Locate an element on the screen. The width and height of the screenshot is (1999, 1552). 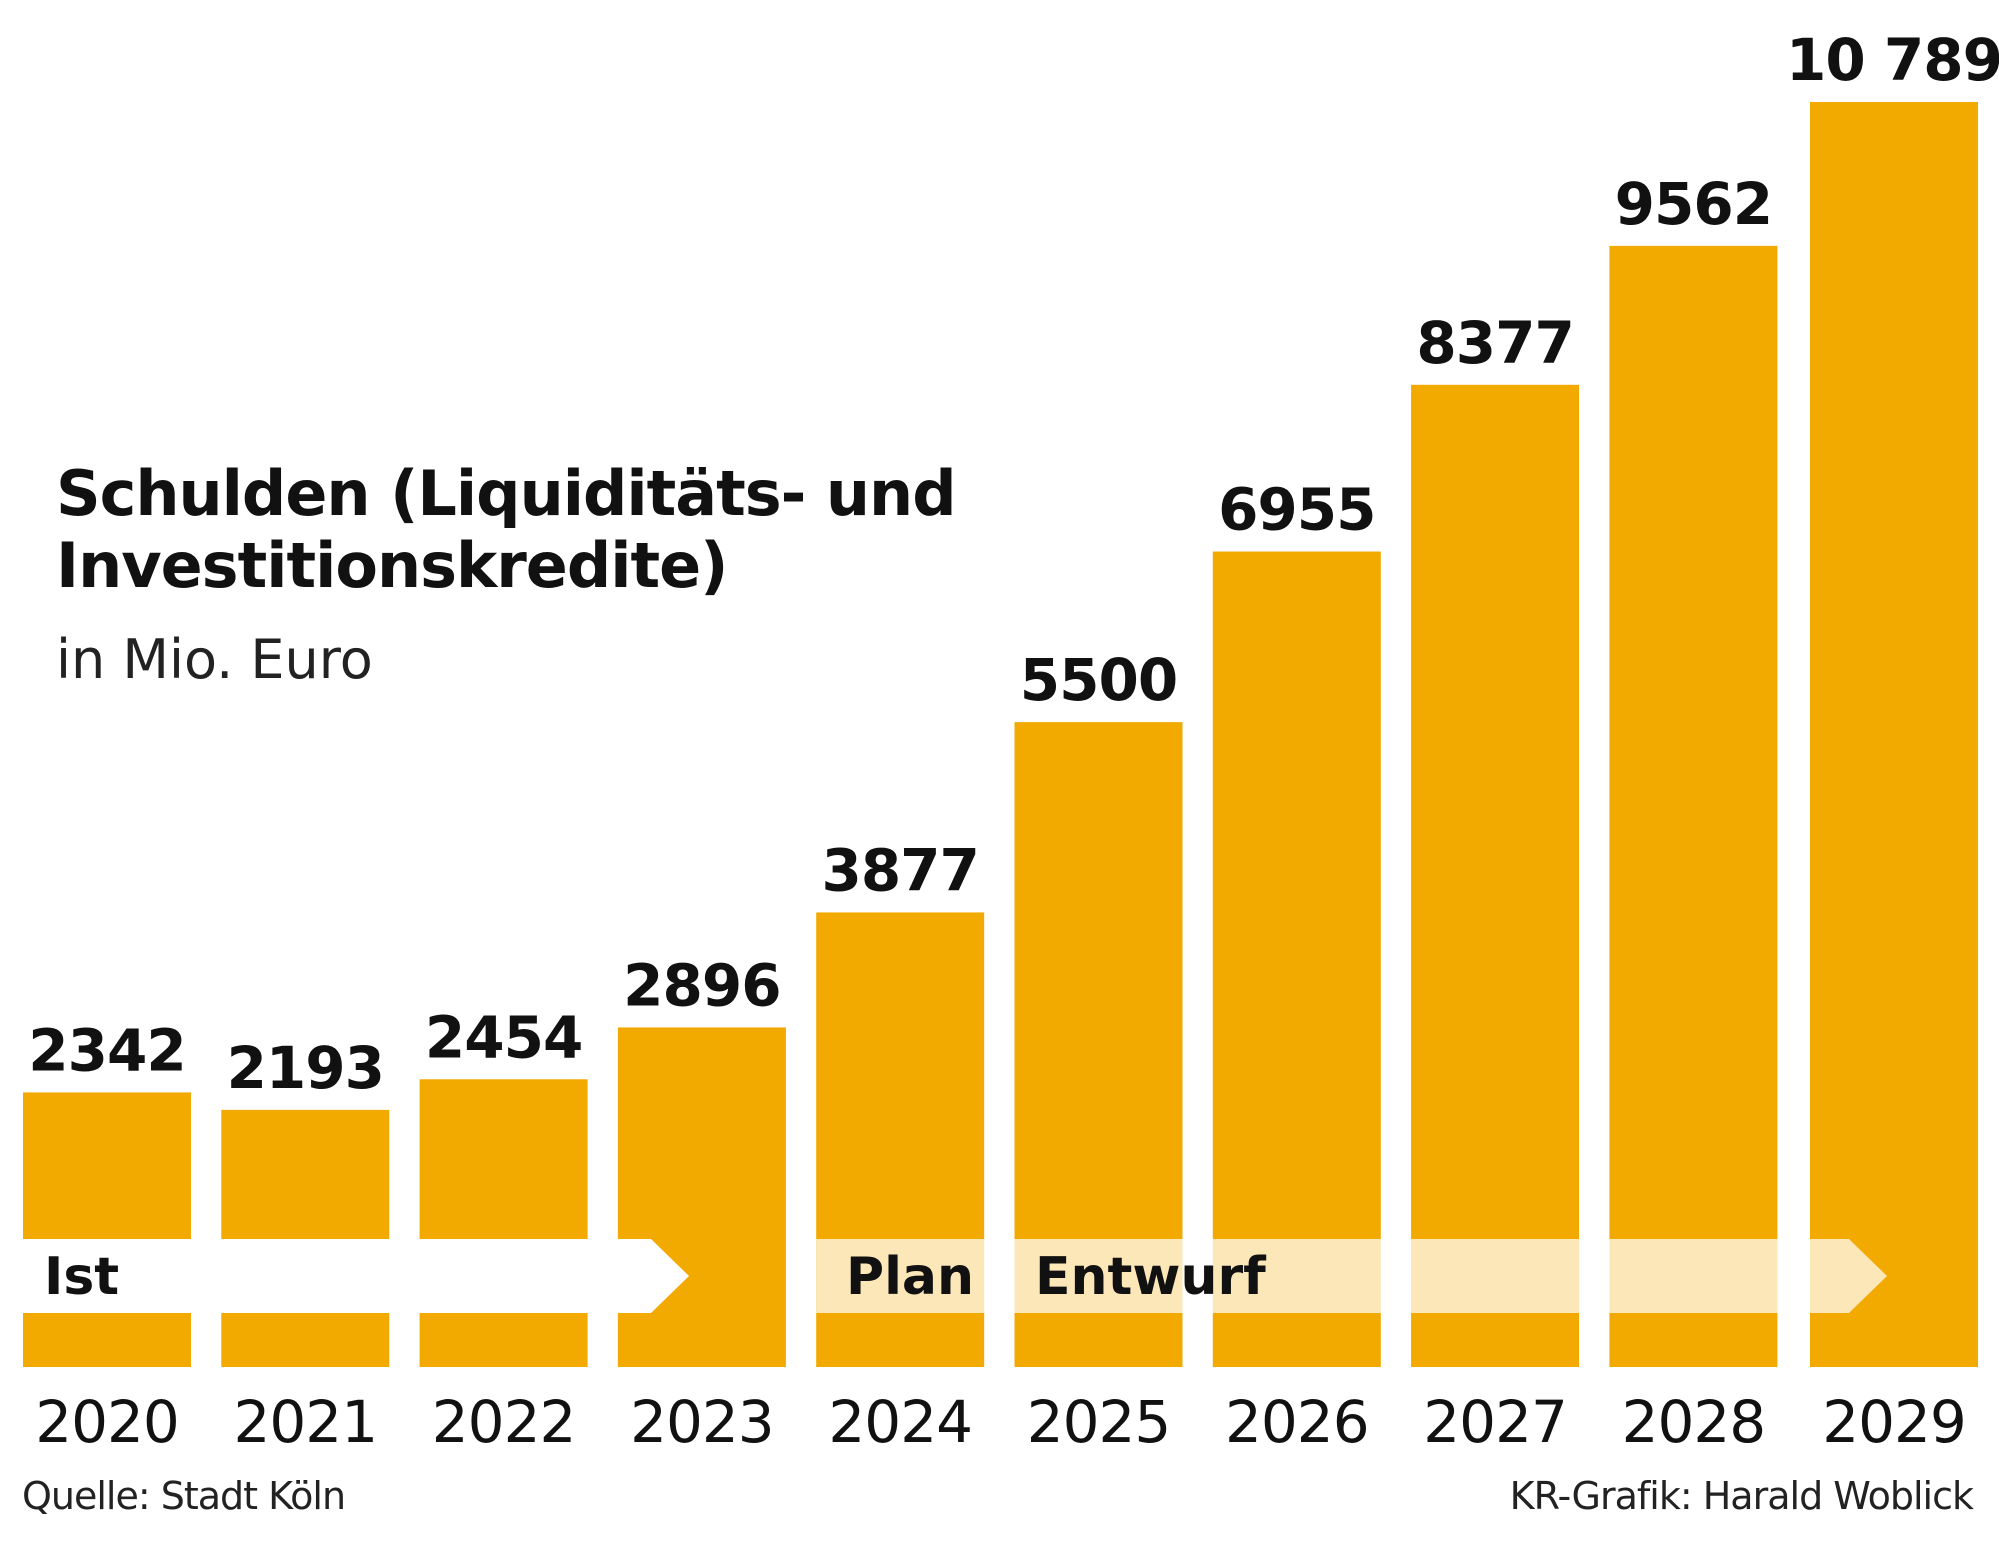
bar-2023 is located at coordinates (701, 1197).